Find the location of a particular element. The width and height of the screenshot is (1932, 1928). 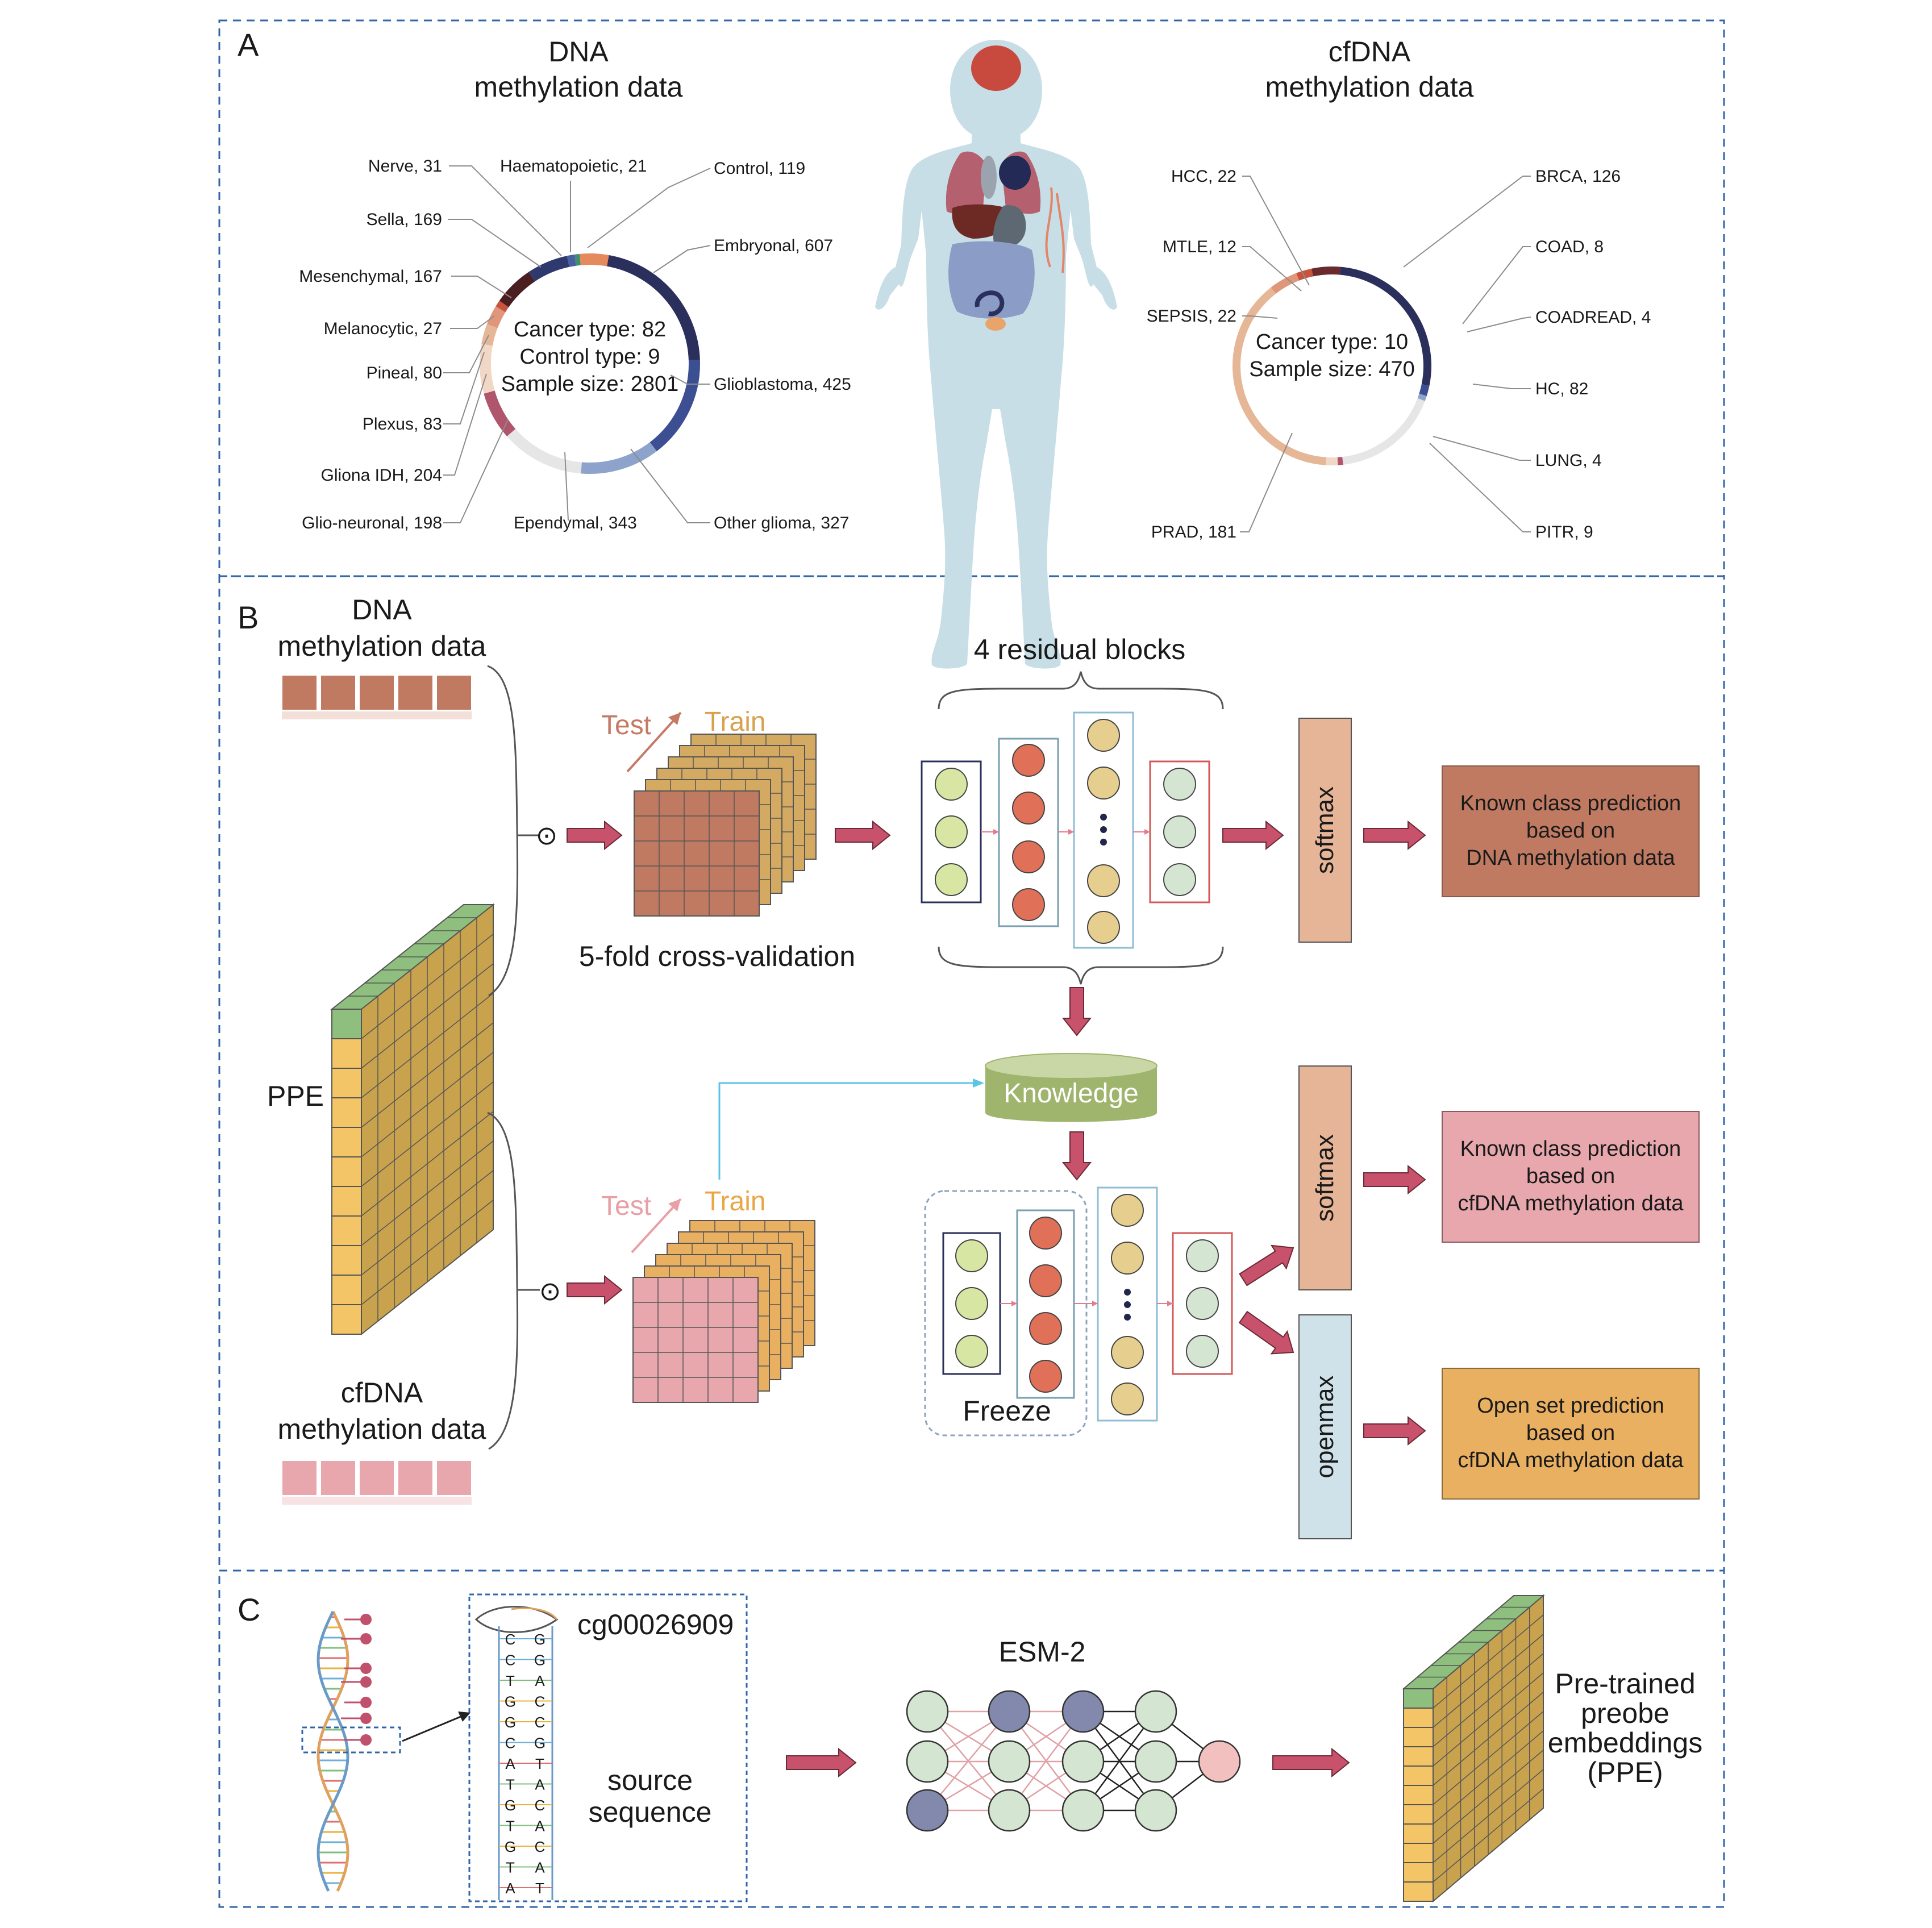

openmax-label: openmax is located at coordinates (1325, 1426).